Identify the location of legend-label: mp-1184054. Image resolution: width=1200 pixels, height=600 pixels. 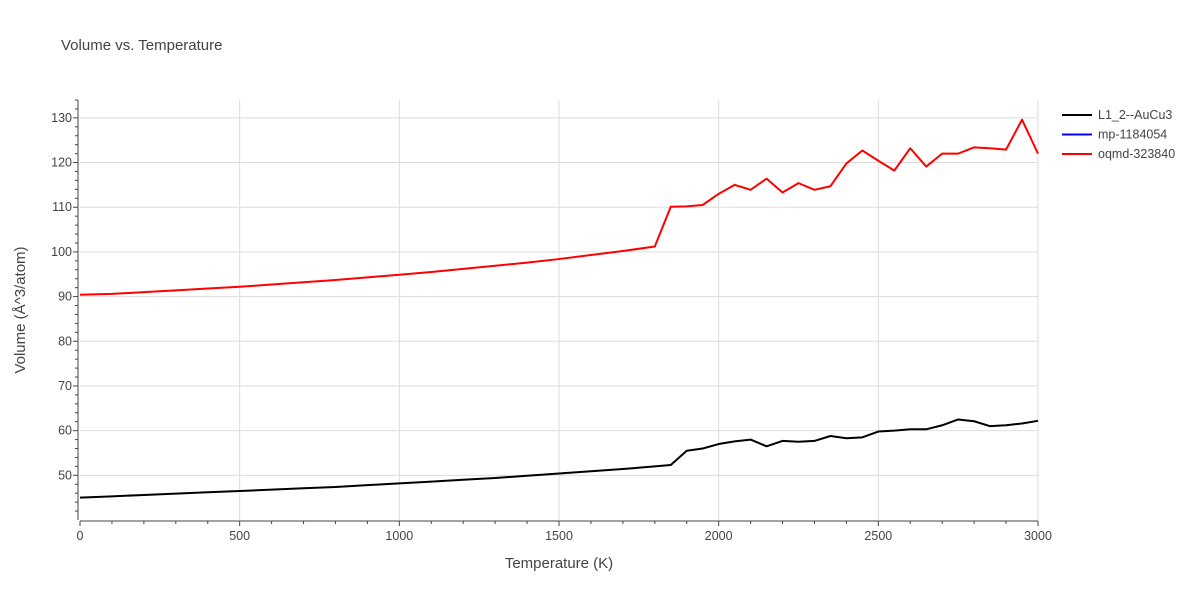
(1132, 135).